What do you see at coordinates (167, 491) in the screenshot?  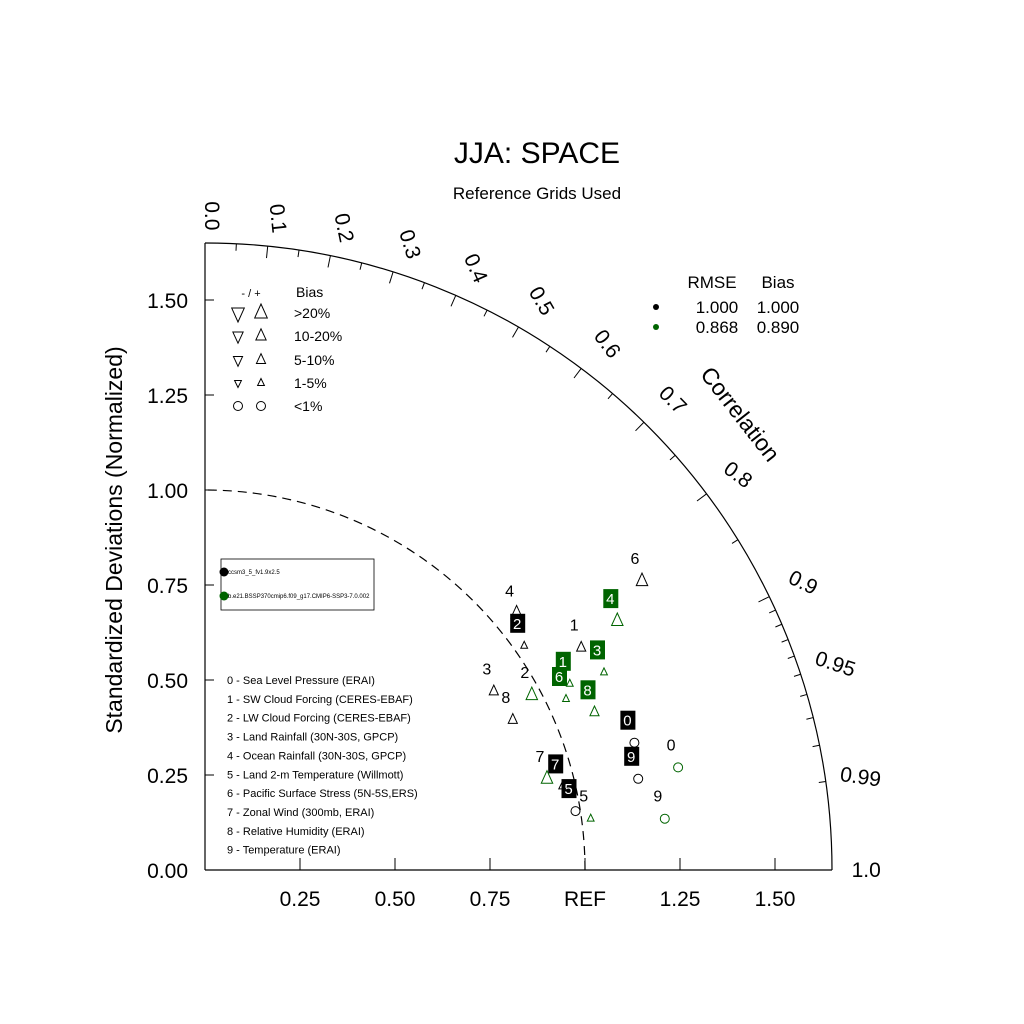 I see `y-tick-label: 1.00` at bounding box center [167, 491].